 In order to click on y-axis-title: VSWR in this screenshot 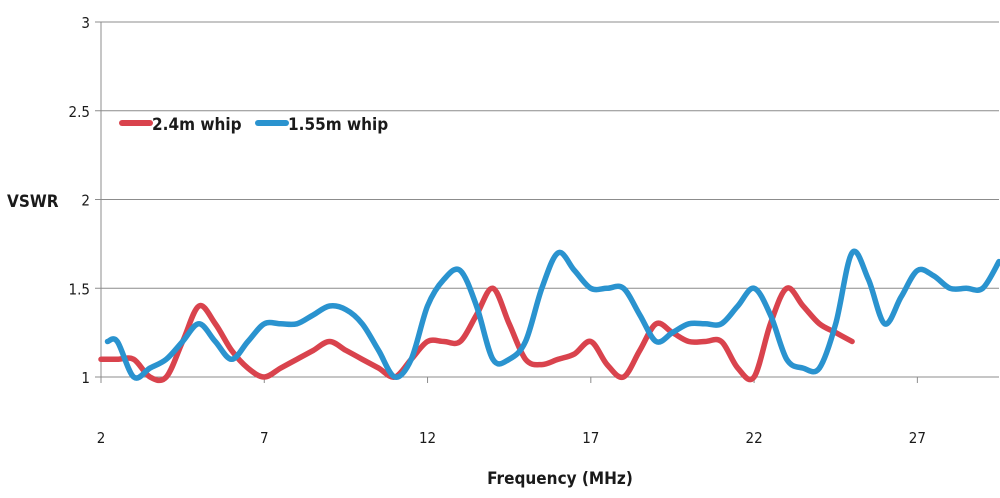, I will do `click(33, 202)`.